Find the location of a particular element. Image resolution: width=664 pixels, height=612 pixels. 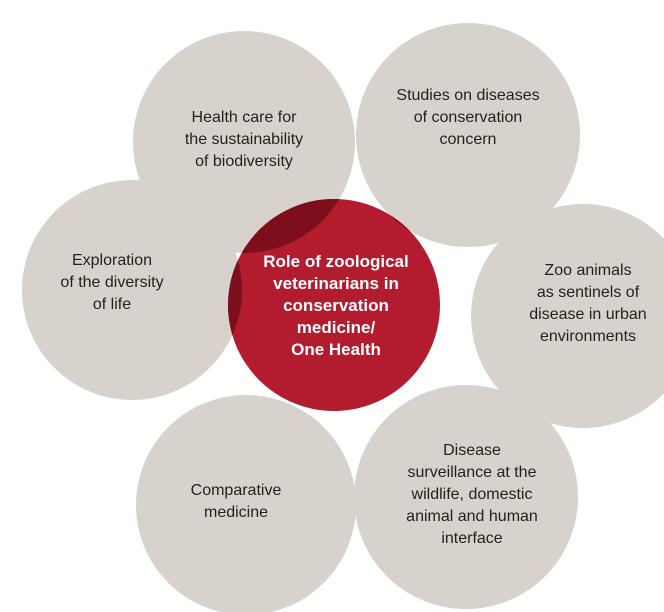

node-label: disease in urban is located at coordinates (587, 314).